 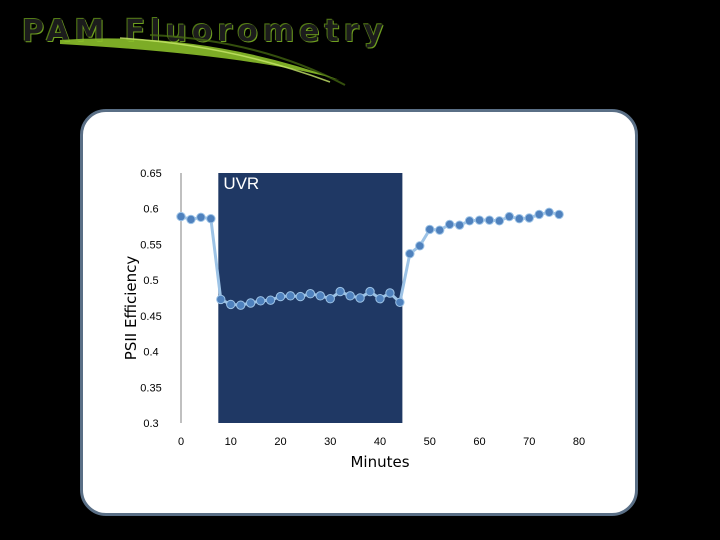 I want to click on y-tick-label: 0.65, so click(x=150, y=174).